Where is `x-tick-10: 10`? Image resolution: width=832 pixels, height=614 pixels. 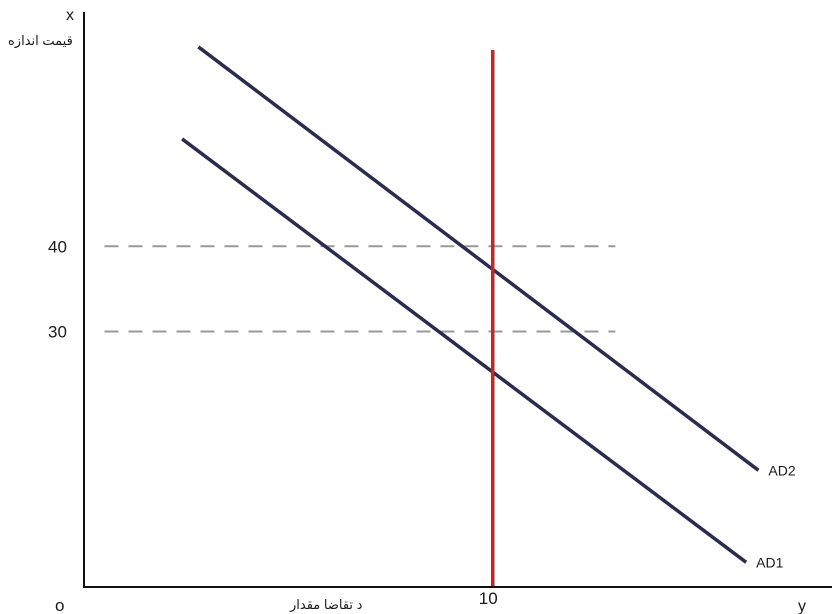
x-tick-10: 10 is located at coordinates (488, 598).